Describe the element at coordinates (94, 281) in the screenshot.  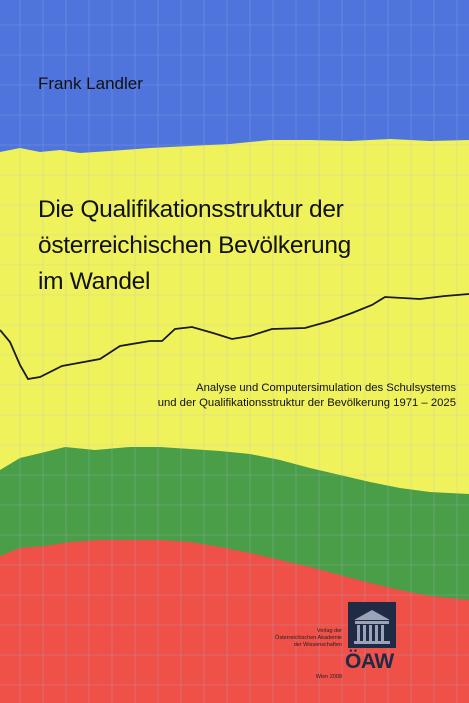
I see `title-line: im Wandel` at that location.